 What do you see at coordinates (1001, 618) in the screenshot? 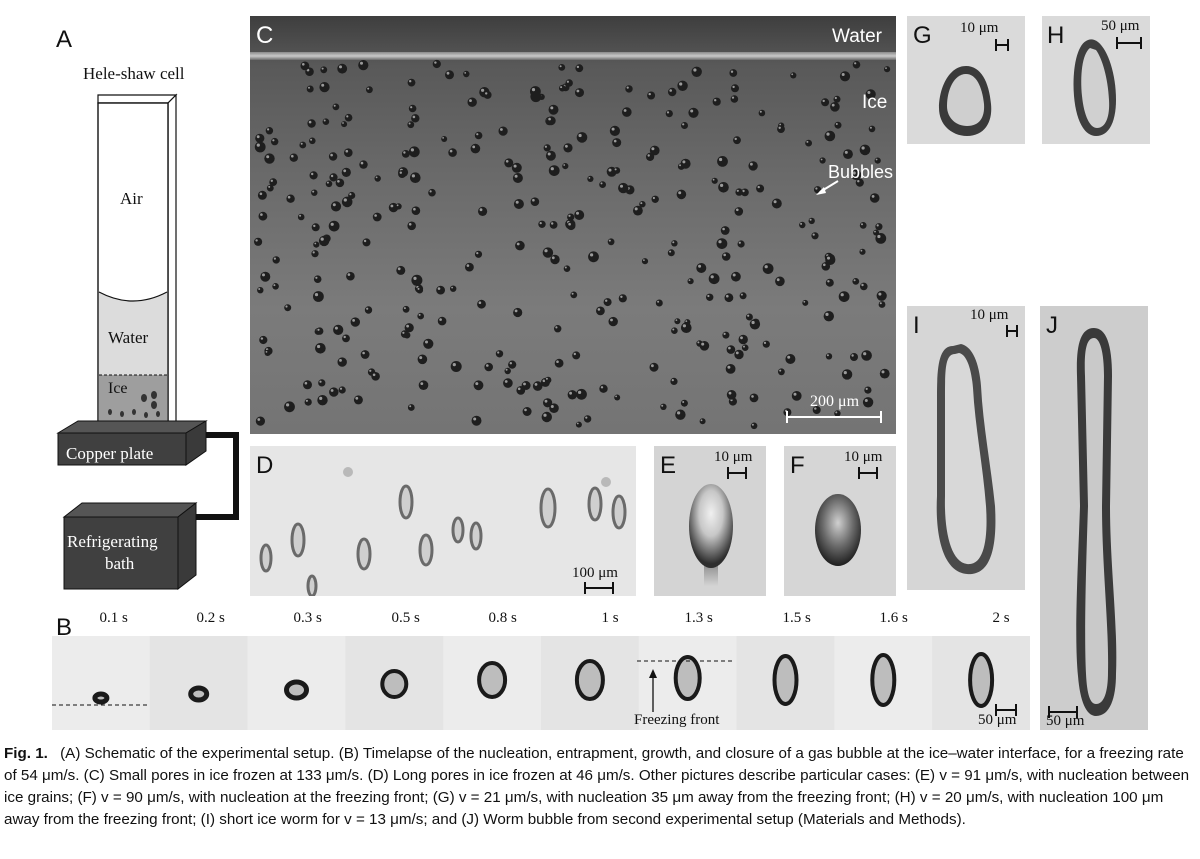
I see `time-label-9: 2 s` at bounding box center [1001, 618].